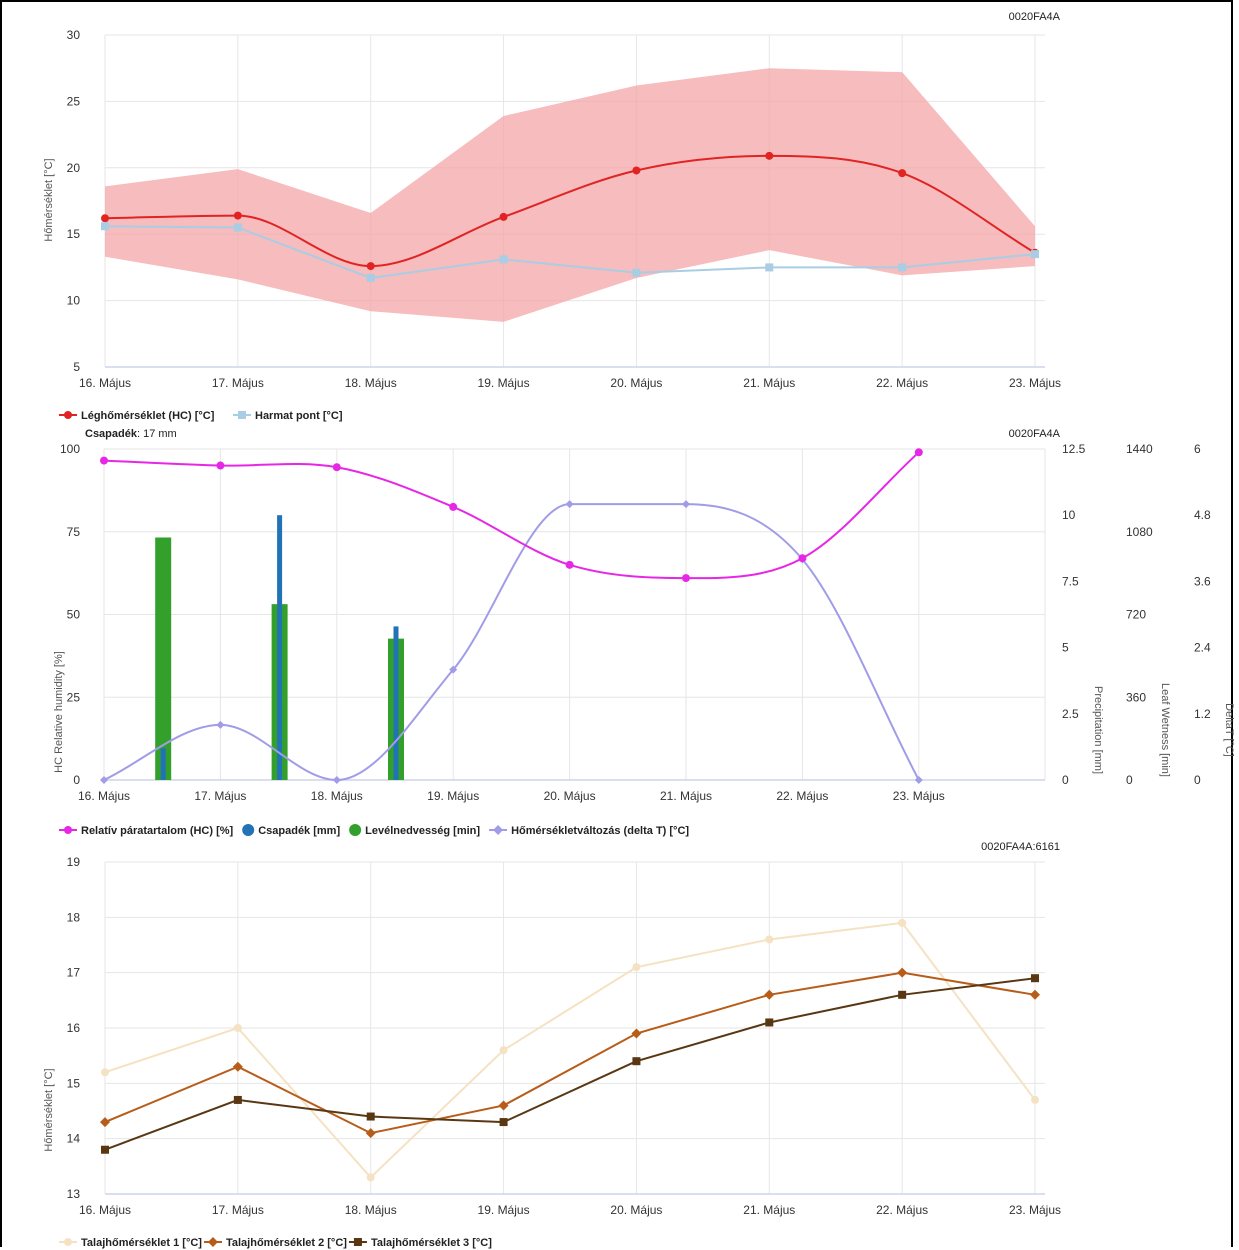 Image resolution: width=1239 pixels, height=1250 pixels. I want to click on chart1-xtick-label: 18. Május, so click(371, 383).